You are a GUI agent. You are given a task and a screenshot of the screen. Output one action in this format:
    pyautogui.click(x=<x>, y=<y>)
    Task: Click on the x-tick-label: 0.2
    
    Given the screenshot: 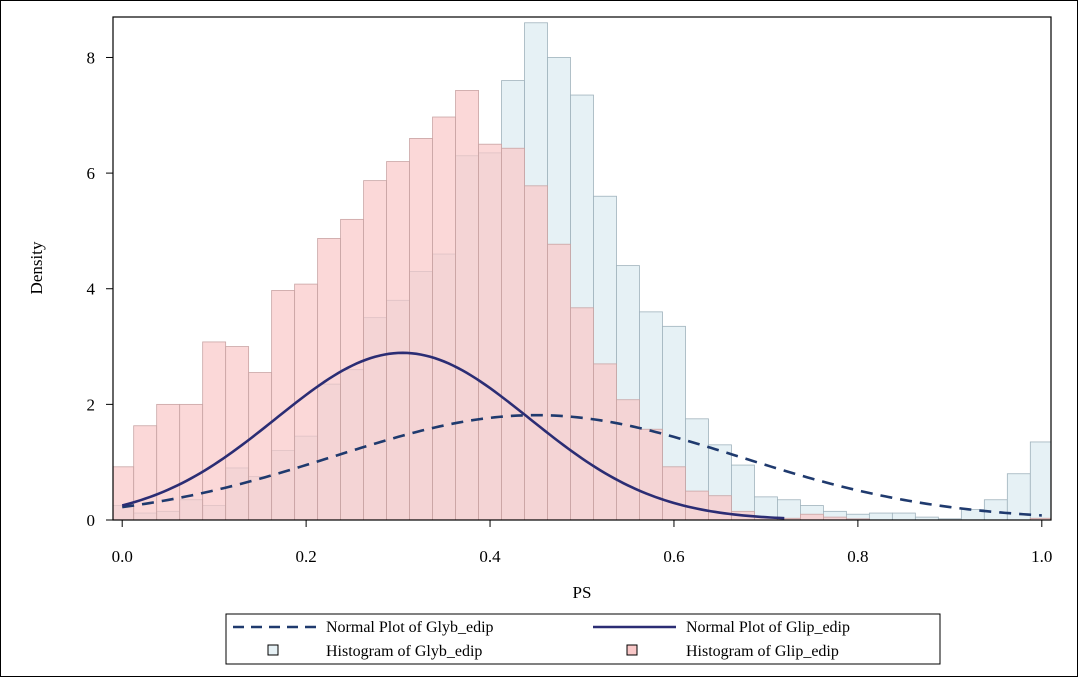 What is the action you would take?
    pyautogui.click(x=305, y=556)
    